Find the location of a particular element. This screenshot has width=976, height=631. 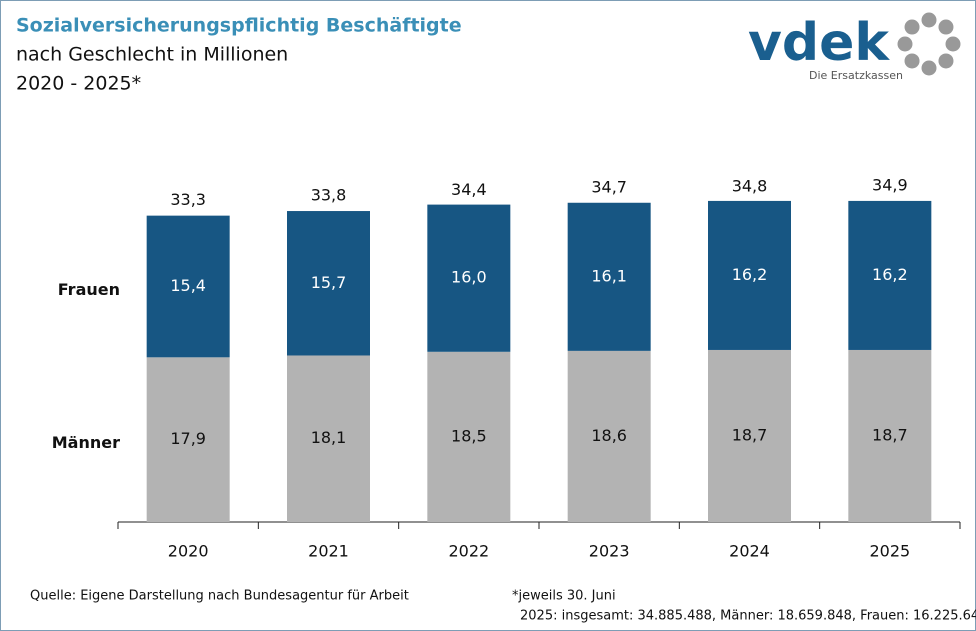

total-label: 34,9 is located at coordinates (890, 184).